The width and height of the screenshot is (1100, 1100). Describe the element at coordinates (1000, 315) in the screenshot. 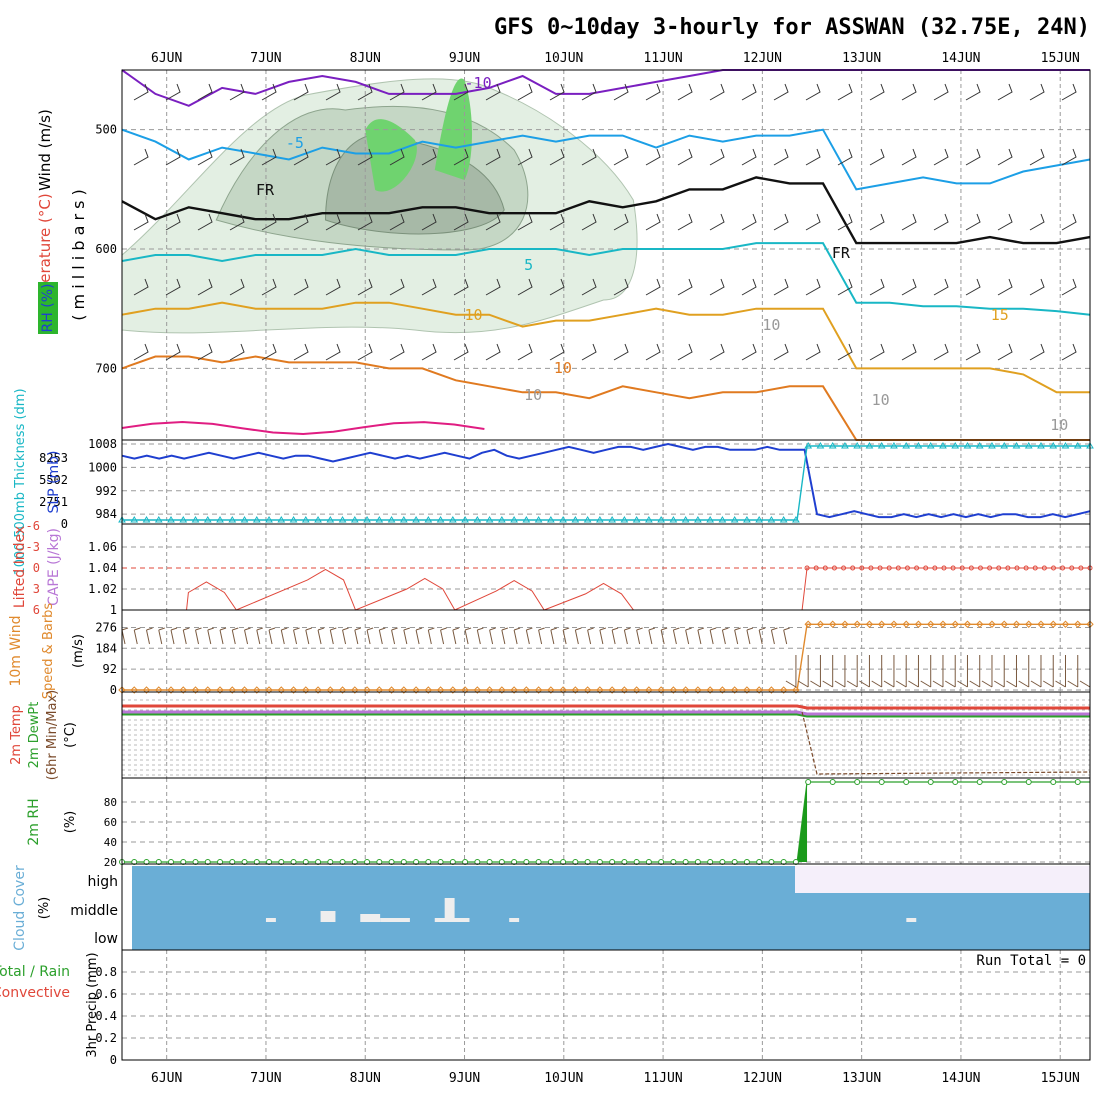

I see `contour-label: 15` at that location.